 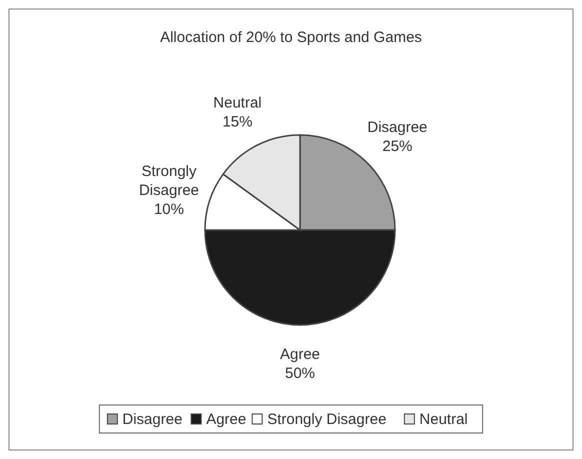 I want to click on data-label: 25%, so click(x=397, y=146).